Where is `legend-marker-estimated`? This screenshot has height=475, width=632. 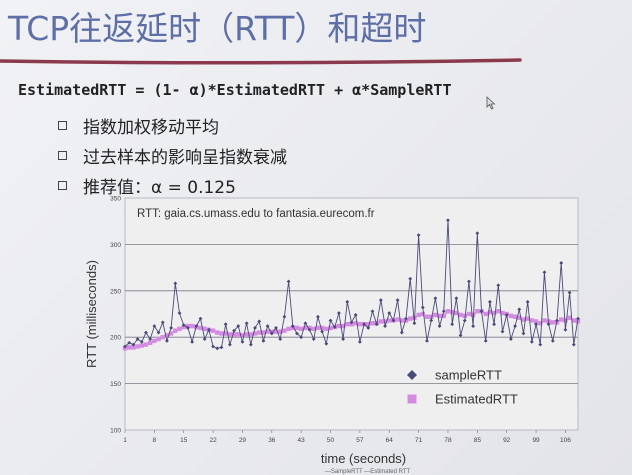
legend-marker-estimated is located at coordinates (412, 399).